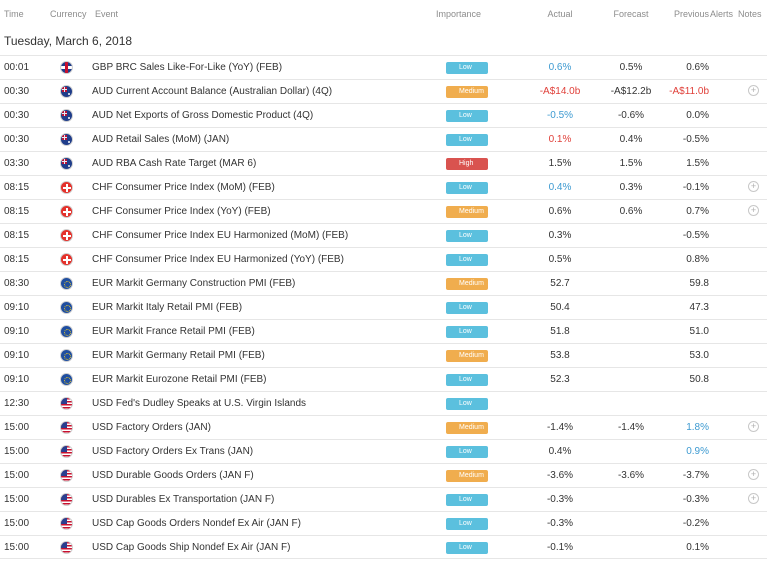 The height and width of the screenshot is (561, 767). What do you see at coordinates (183, 187) in the screenshot?
I see `event-name: CHF Consumer Price Index (MoM) (FEB)` at bounding box center [183, 187].